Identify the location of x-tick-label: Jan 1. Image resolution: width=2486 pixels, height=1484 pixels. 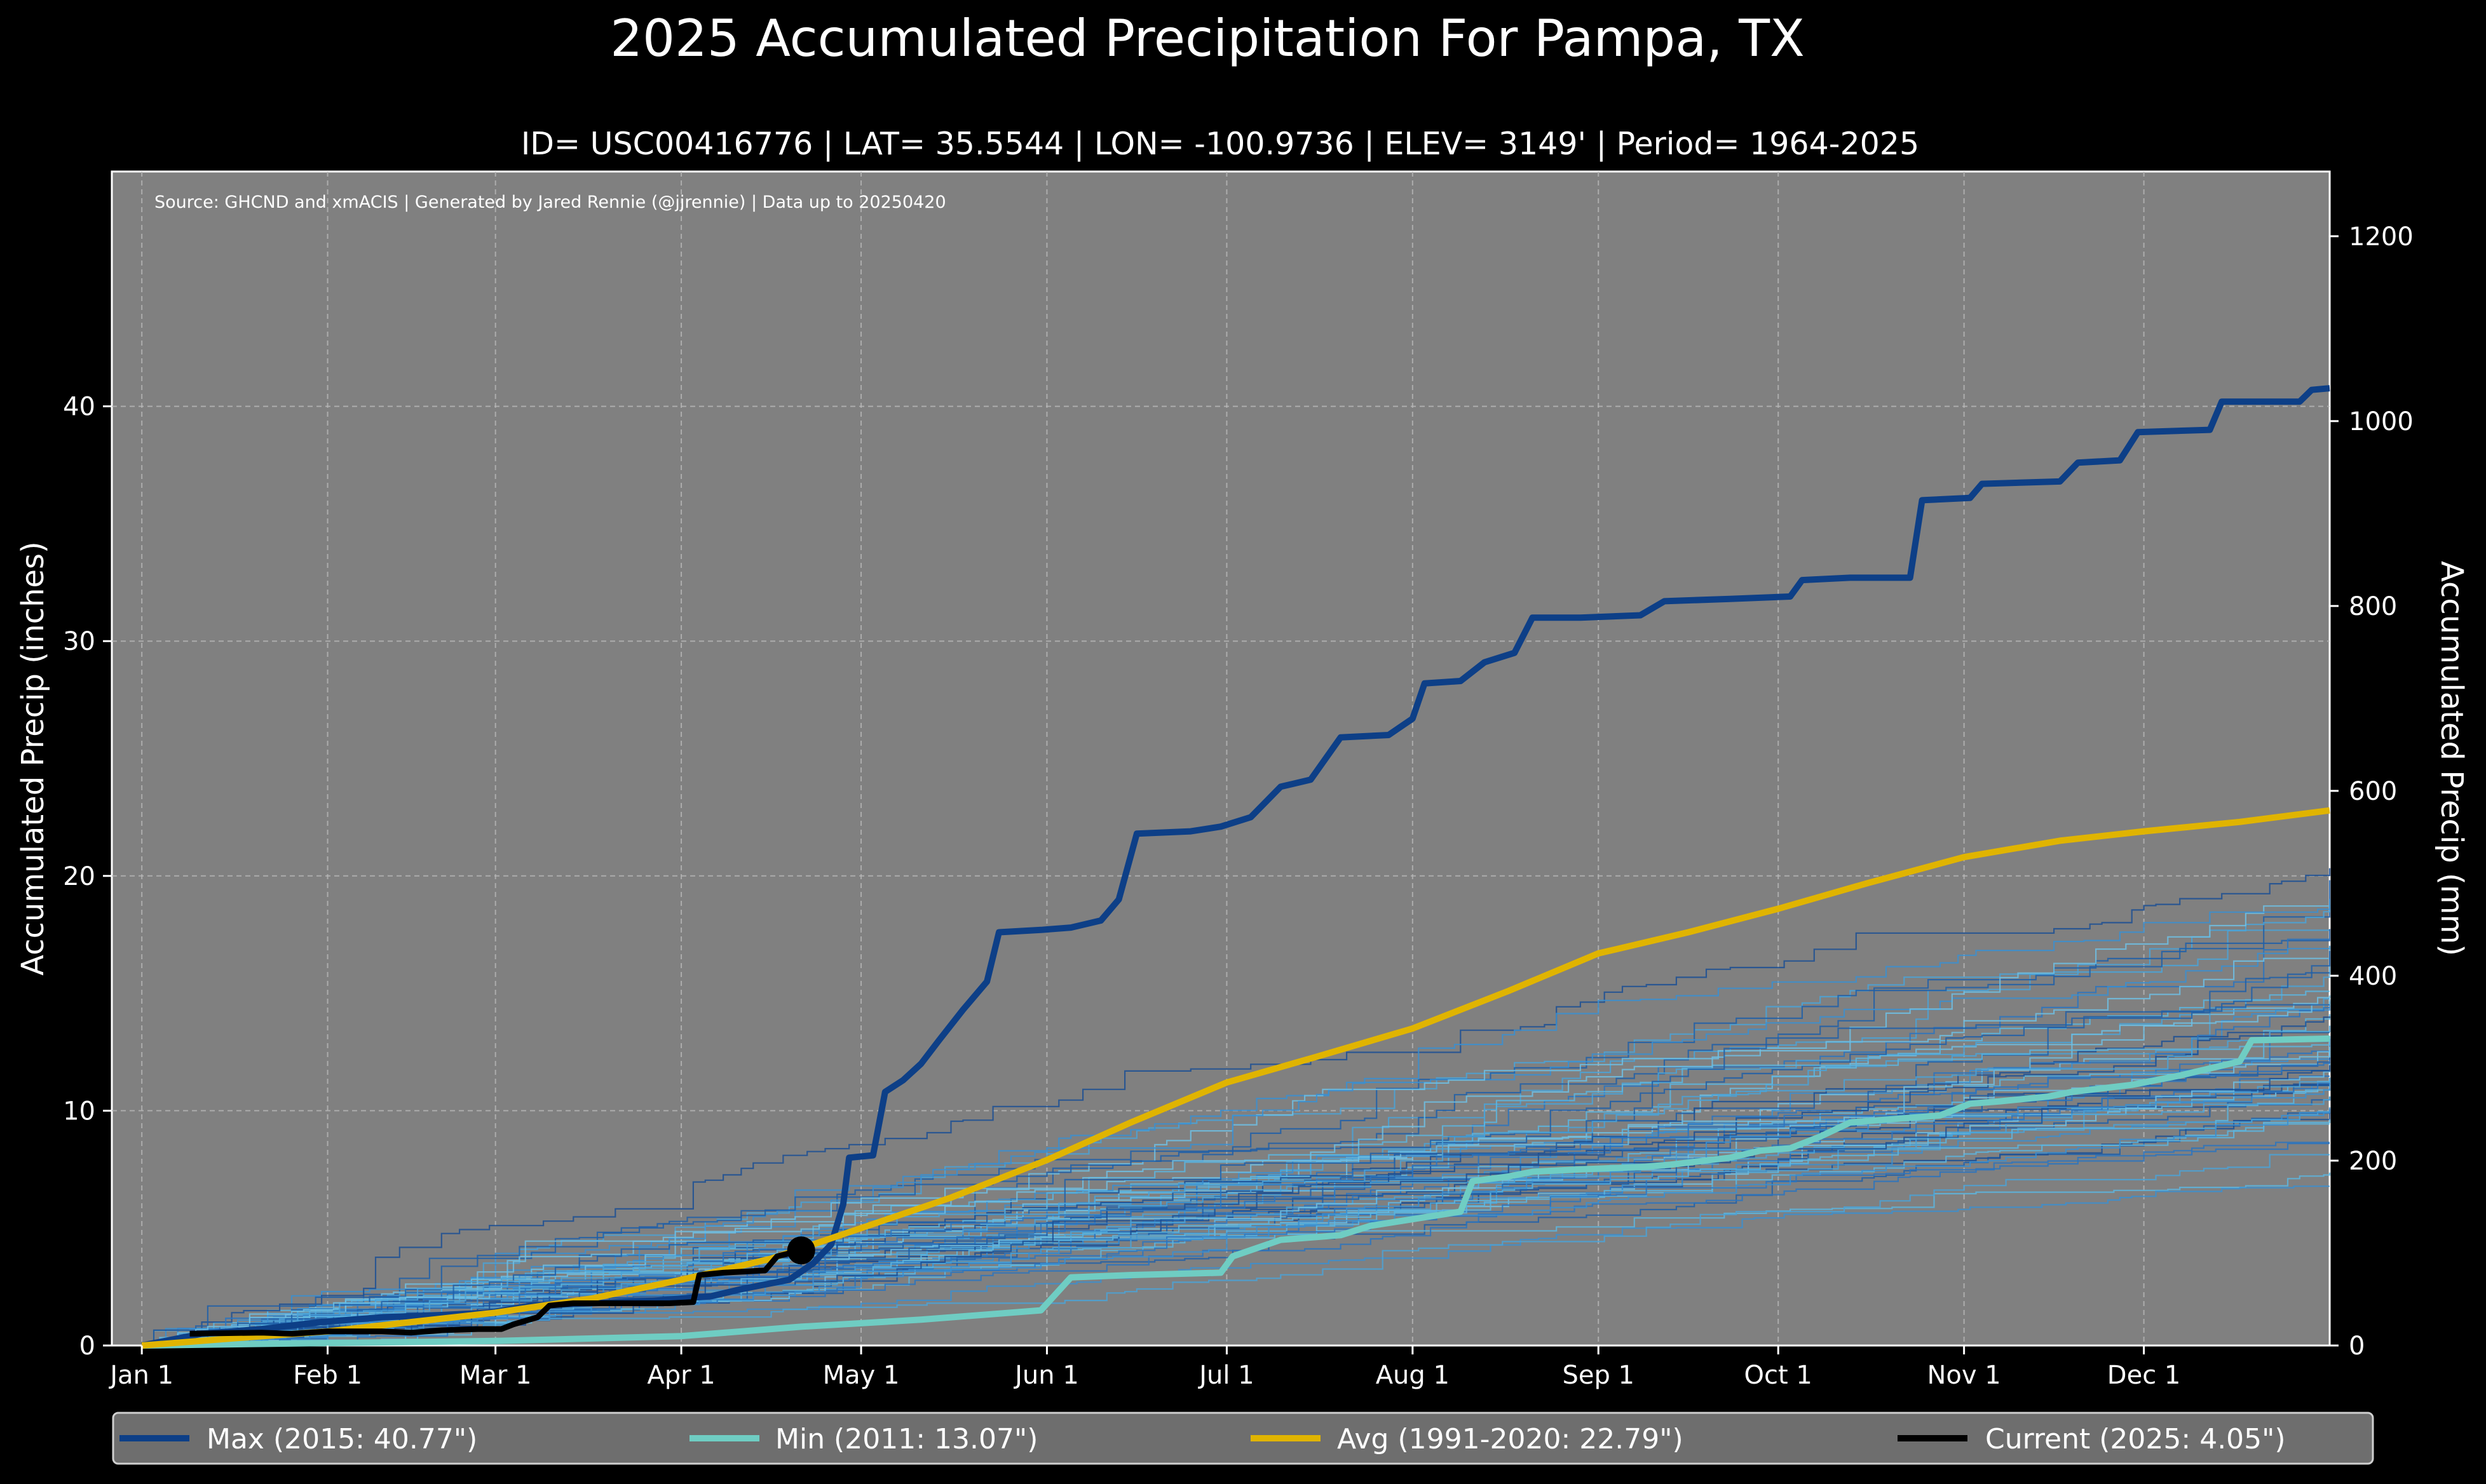
(140, 1375).